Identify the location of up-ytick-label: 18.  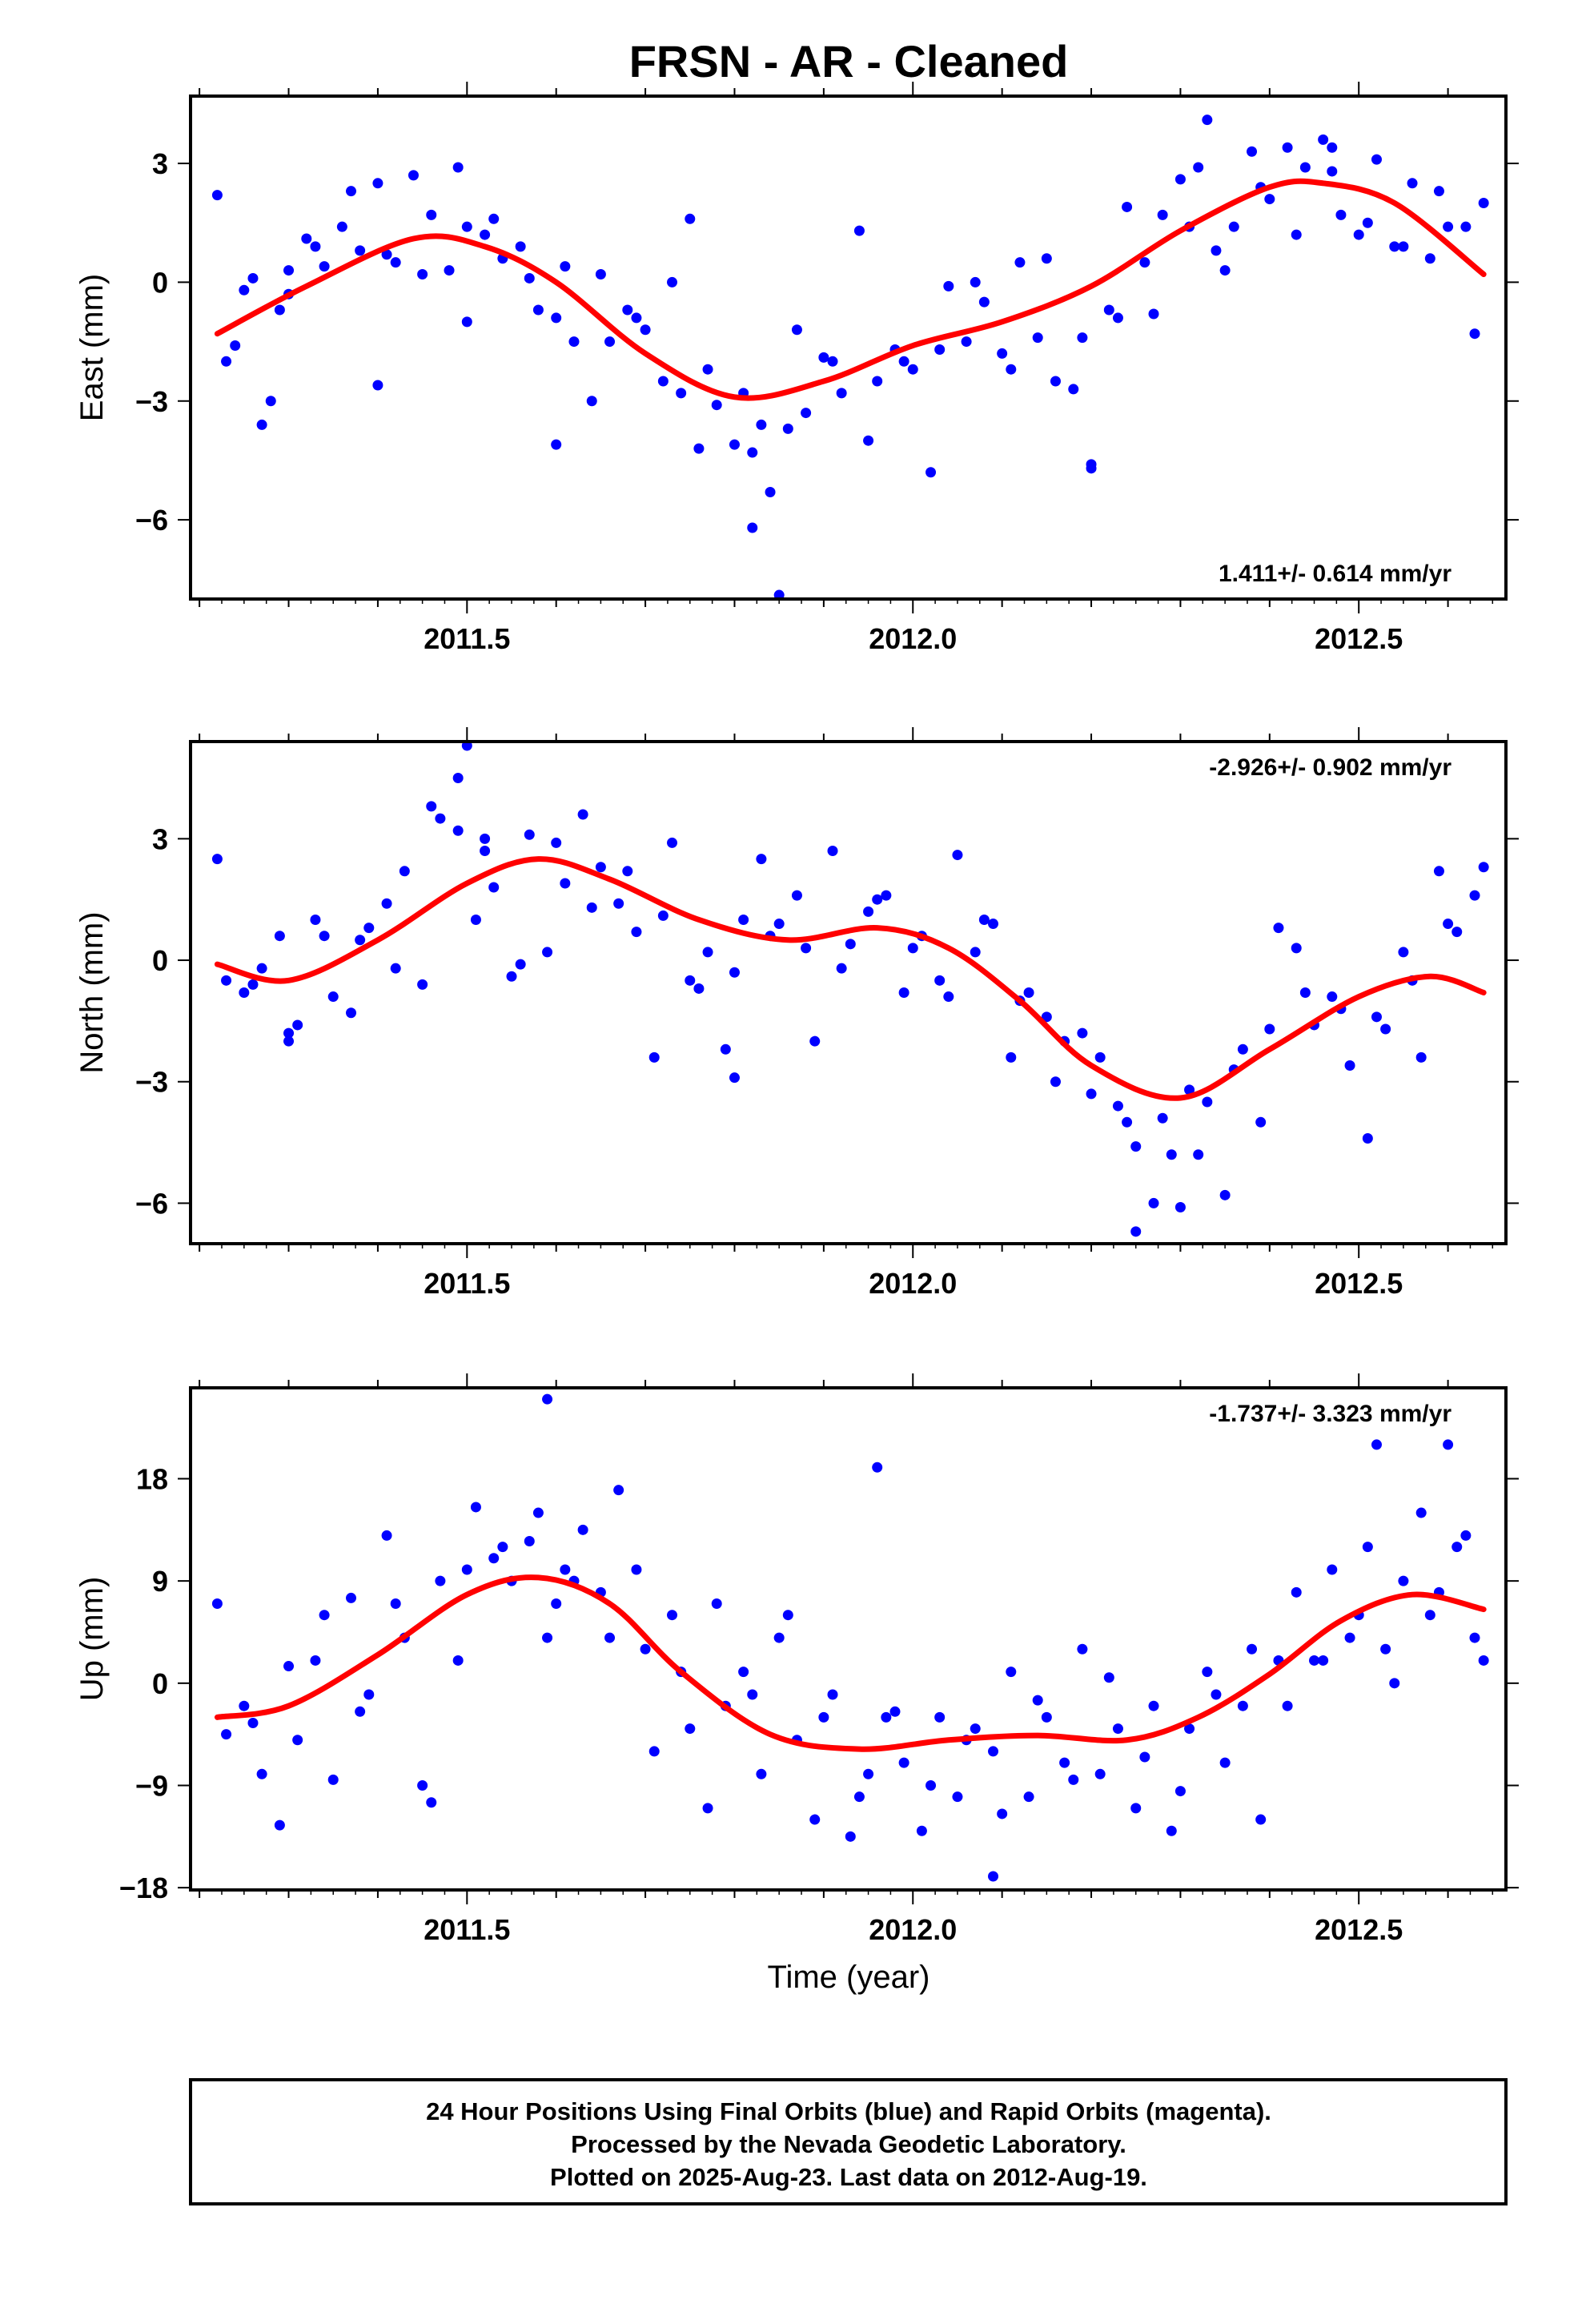
(152, 1478).